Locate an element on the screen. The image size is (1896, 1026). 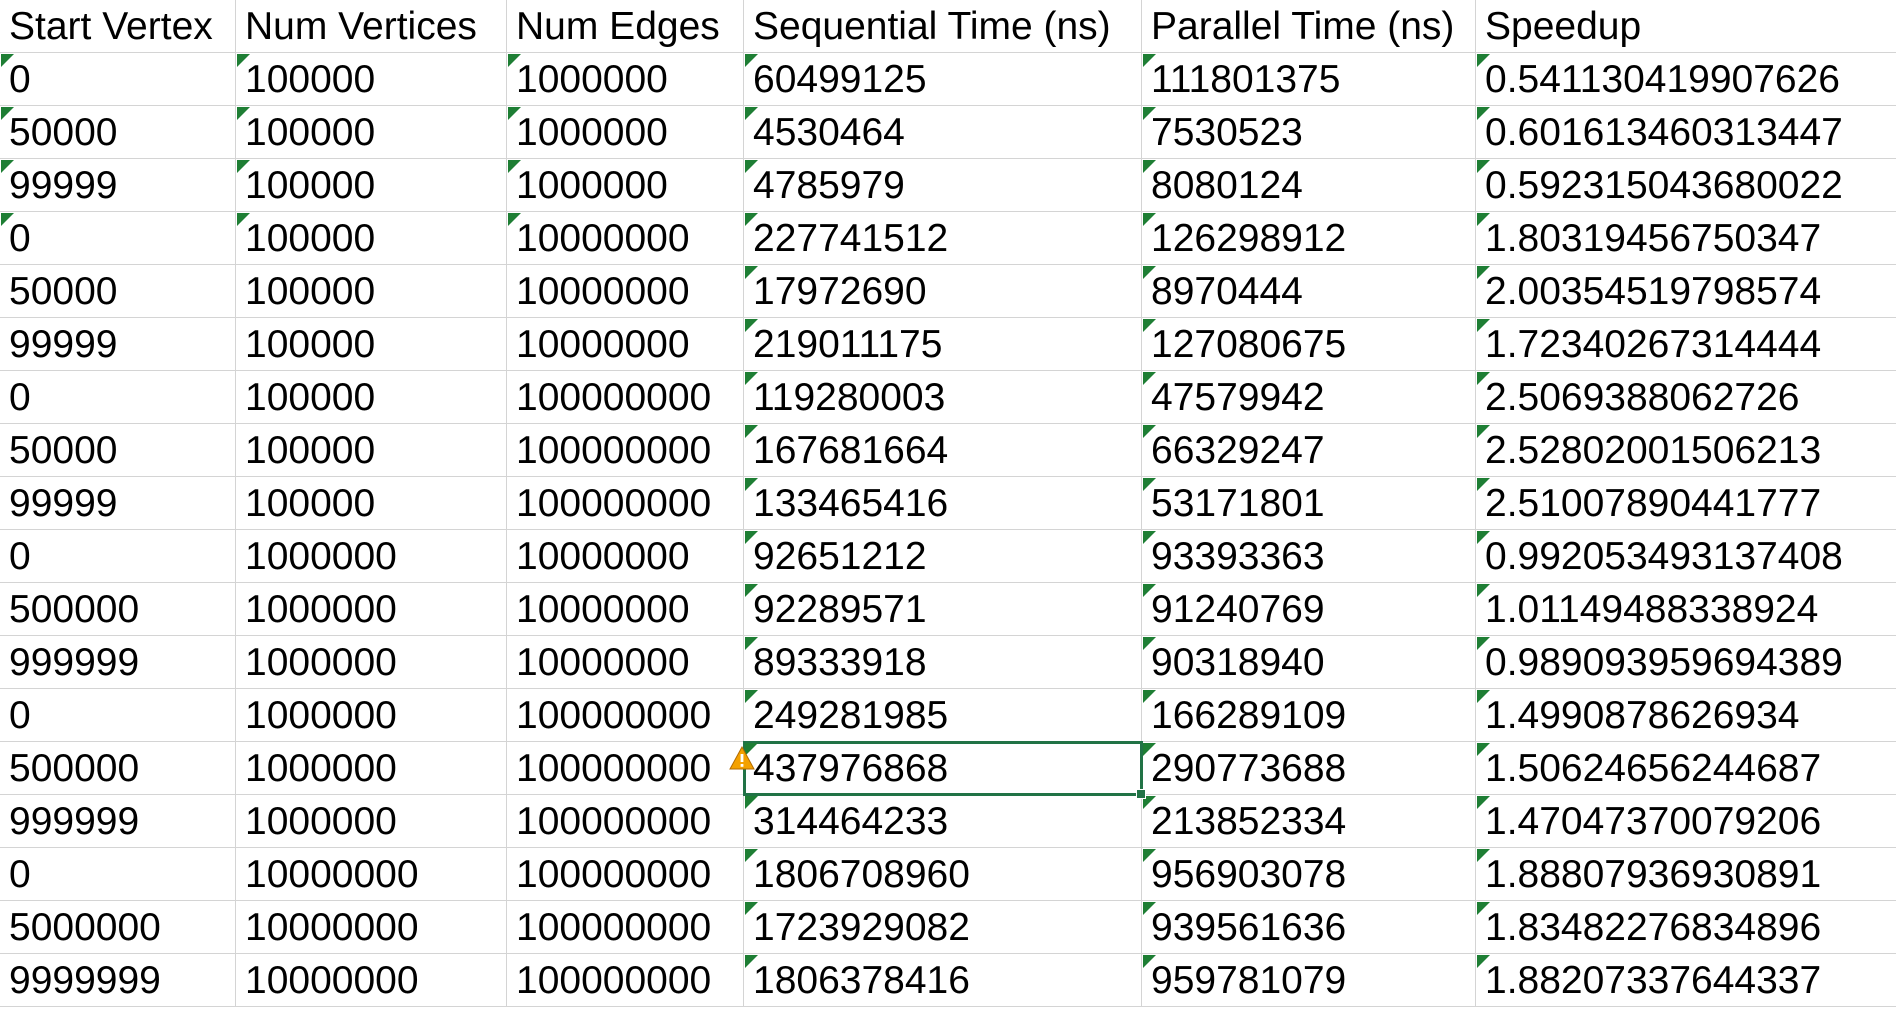
cell-speedup: 0.989093959694389 is located at coordinates (1686, 662).